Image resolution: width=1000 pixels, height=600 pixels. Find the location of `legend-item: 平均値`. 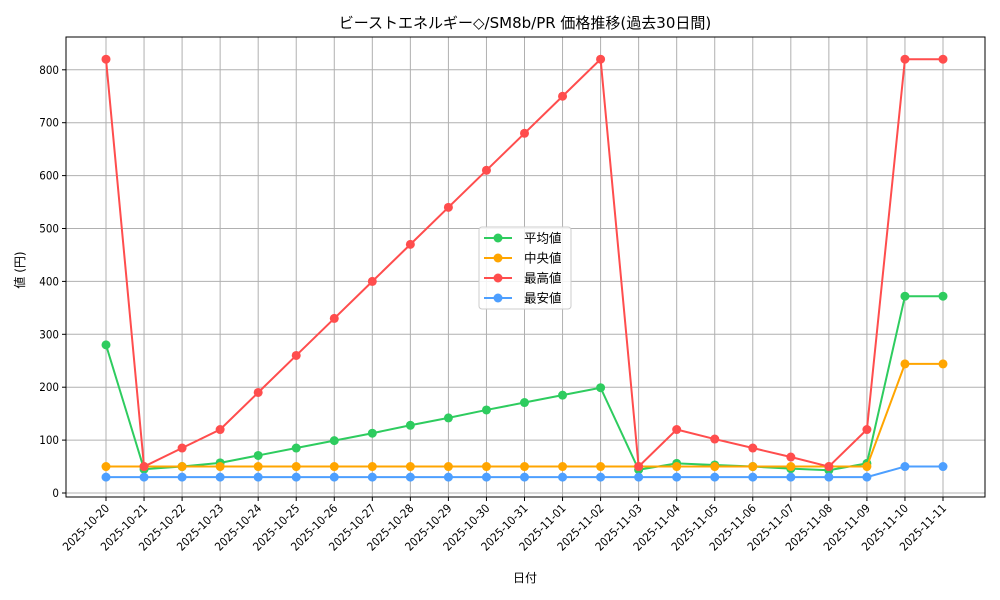

legend-item: 平均値 is located at coordinates (523, 238).